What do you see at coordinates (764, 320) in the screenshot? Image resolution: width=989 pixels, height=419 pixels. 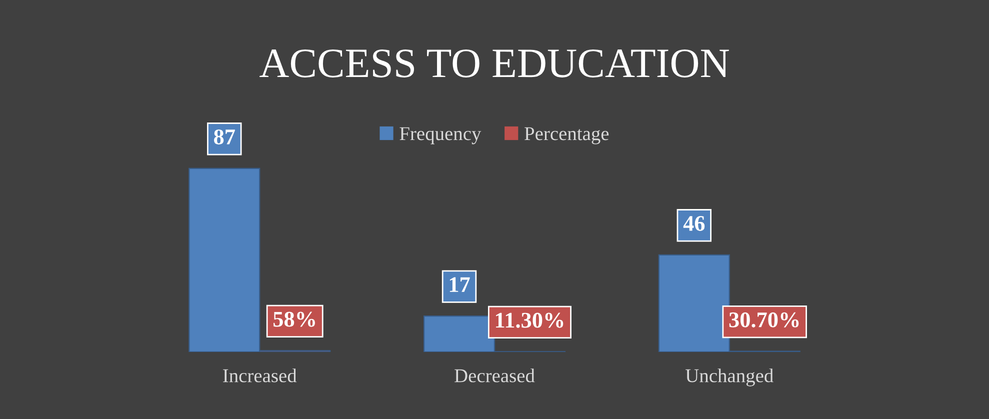 I see `data-label: 30.70%` at bounding box center [764, 320].